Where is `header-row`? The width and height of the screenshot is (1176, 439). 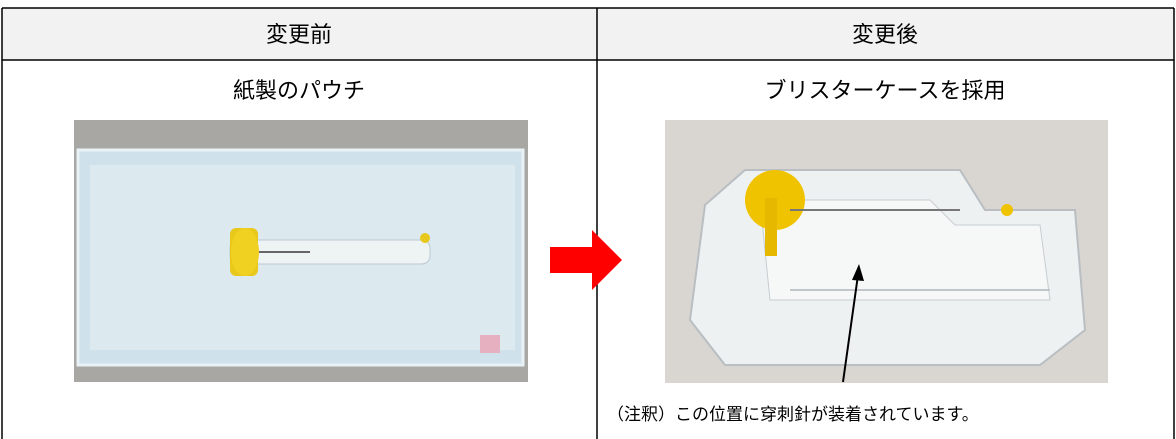 header-row is located at coordinates (588, 34).